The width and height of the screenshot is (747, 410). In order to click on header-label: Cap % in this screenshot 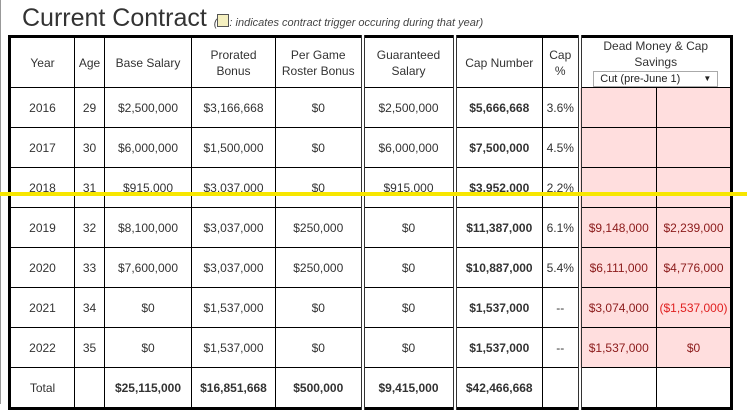, I will do `click(560, 62)`.